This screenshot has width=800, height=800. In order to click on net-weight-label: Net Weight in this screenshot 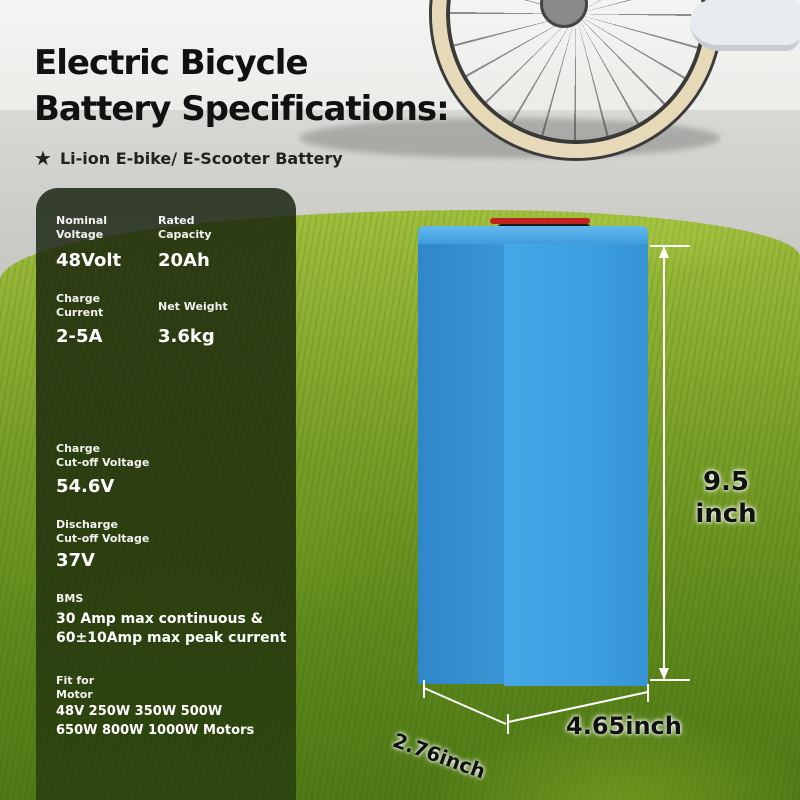, I will do `click(193, 306)`.